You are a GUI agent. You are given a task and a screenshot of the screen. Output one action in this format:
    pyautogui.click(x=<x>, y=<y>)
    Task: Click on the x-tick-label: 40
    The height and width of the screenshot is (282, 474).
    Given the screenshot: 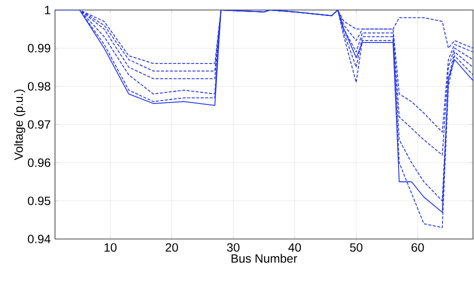 What is the action you would take?
    pyautogui.click(x=294, y=247)
    